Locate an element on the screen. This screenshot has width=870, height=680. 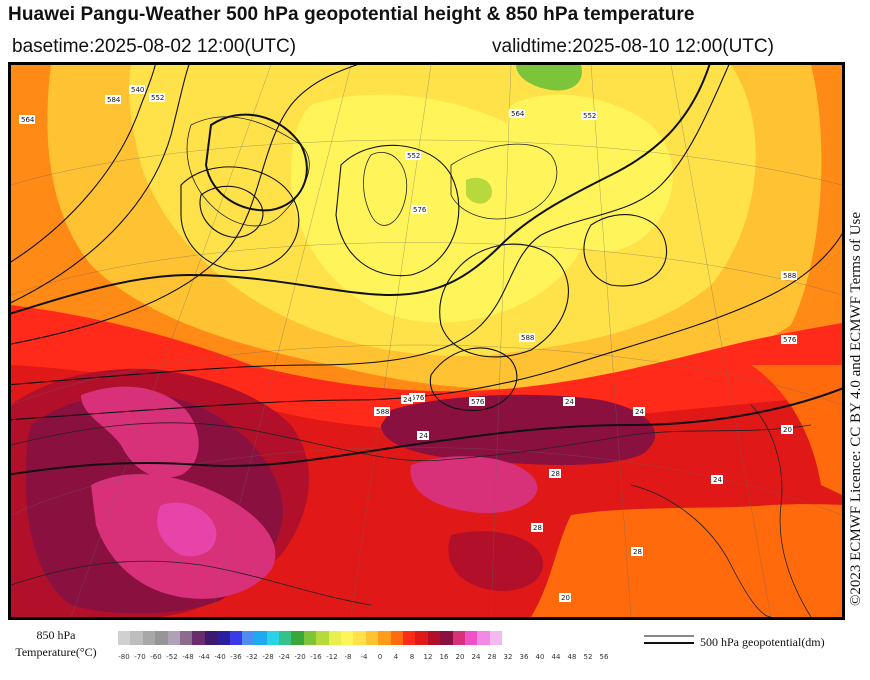
legend-title-line1: 850 hPa is located at coordinates (56, 635).